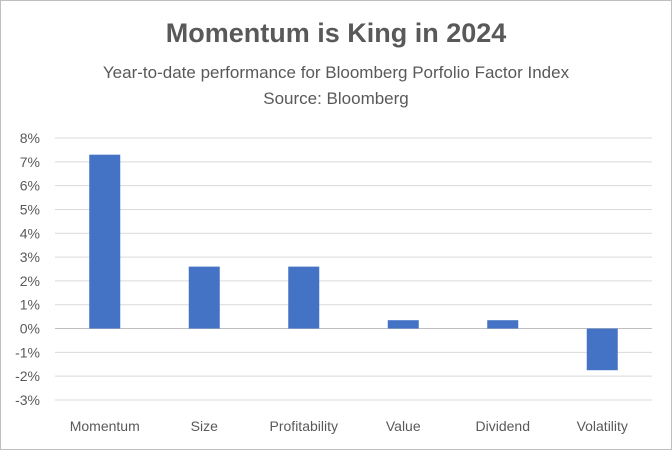 Image resolution: width=672 pixels, height=450 pixels. I want to click on y-tick-label: 5%, so click(30, 209).